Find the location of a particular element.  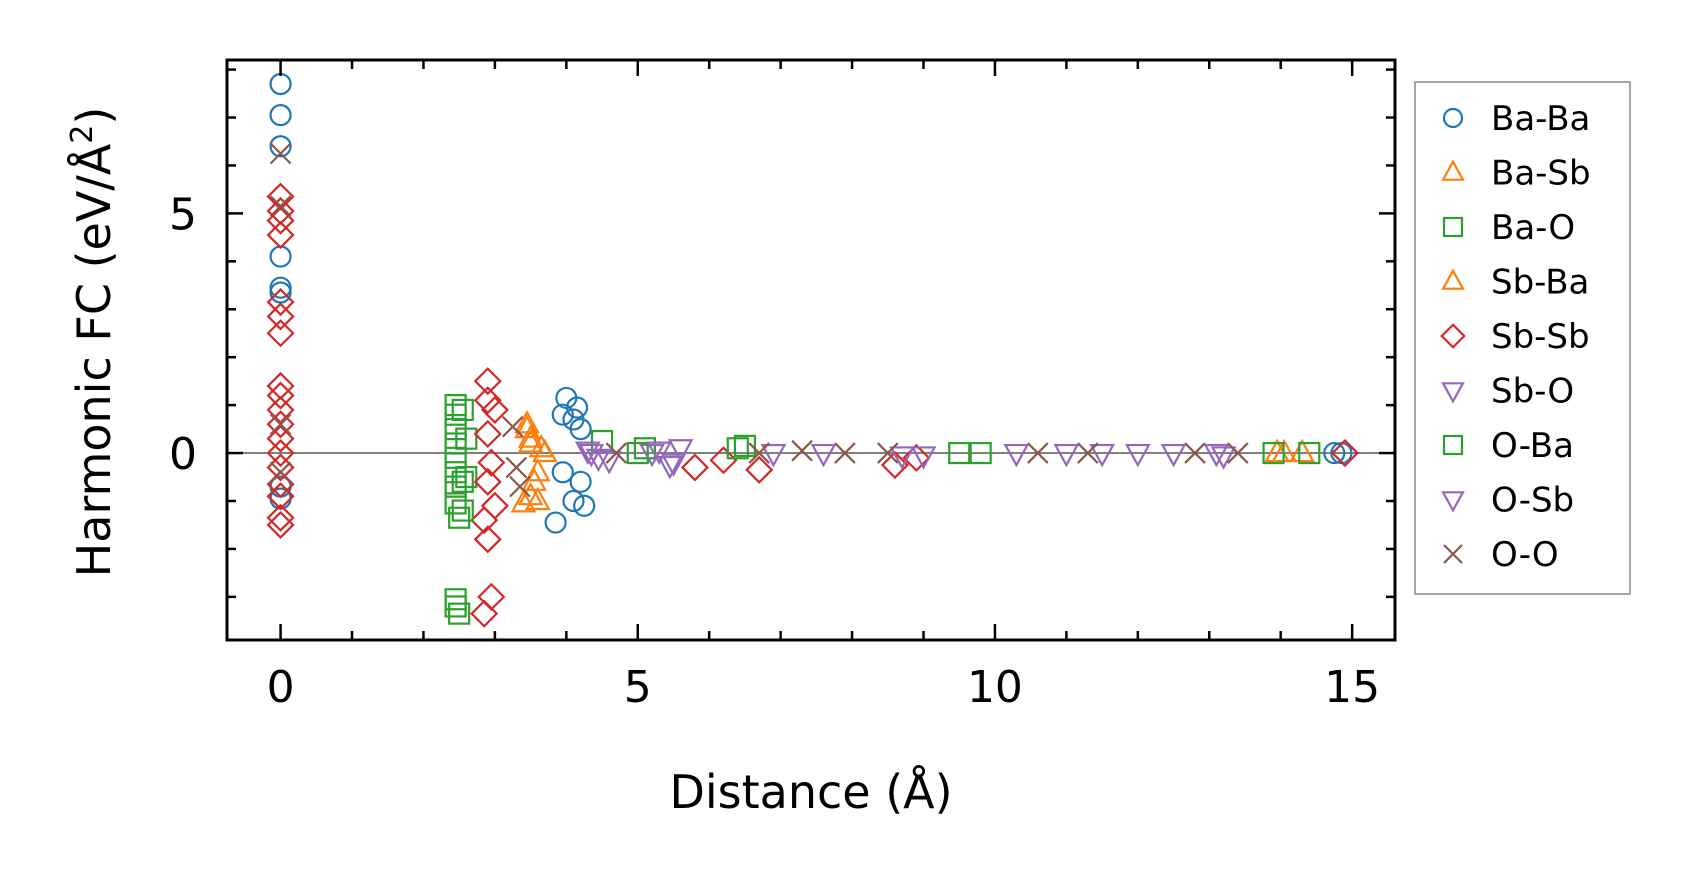

series-ba-o is located at coordinates (882, 509).